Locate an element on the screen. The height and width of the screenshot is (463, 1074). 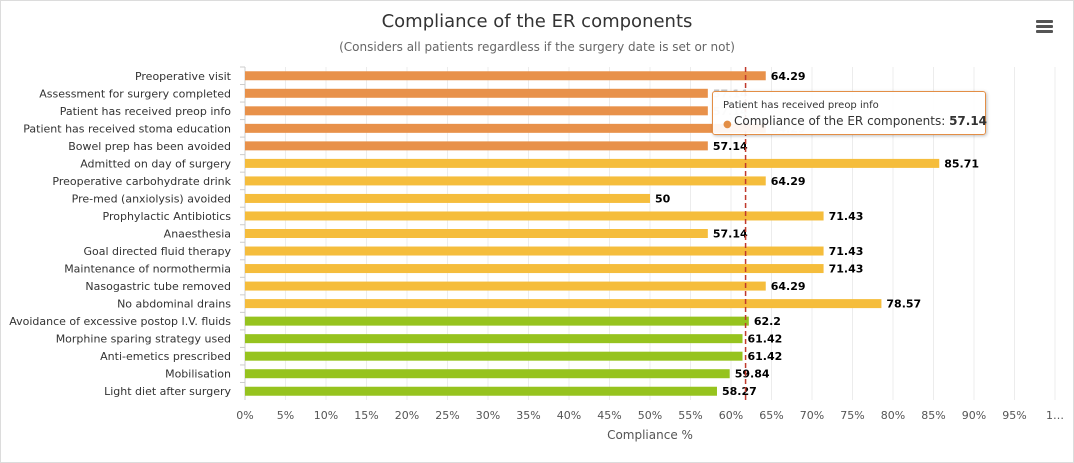
category-label: Admitted on day of surgery is located at coordinates (155, 163).